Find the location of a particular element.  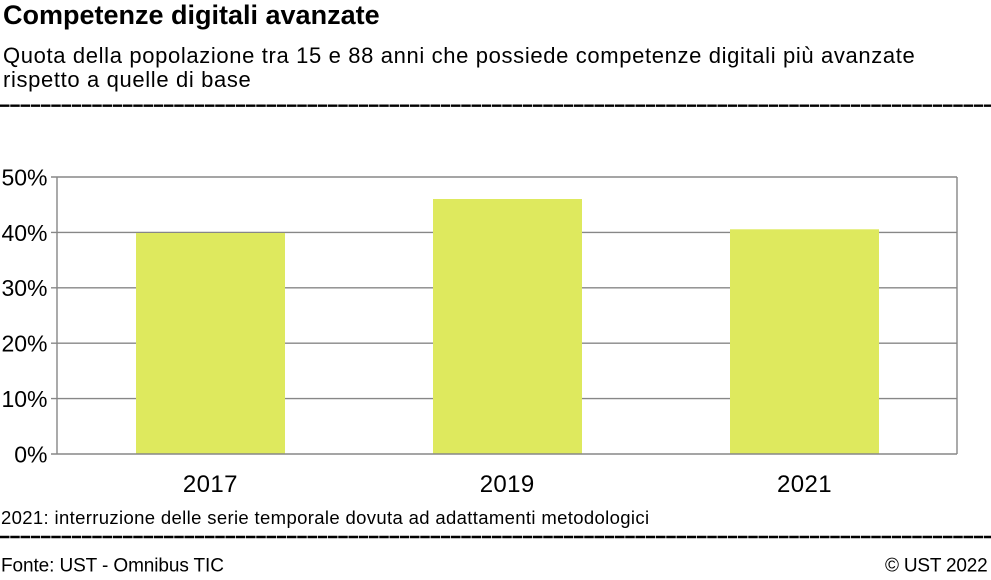

svg-text: 2017 is located at coordinates (210, 484).